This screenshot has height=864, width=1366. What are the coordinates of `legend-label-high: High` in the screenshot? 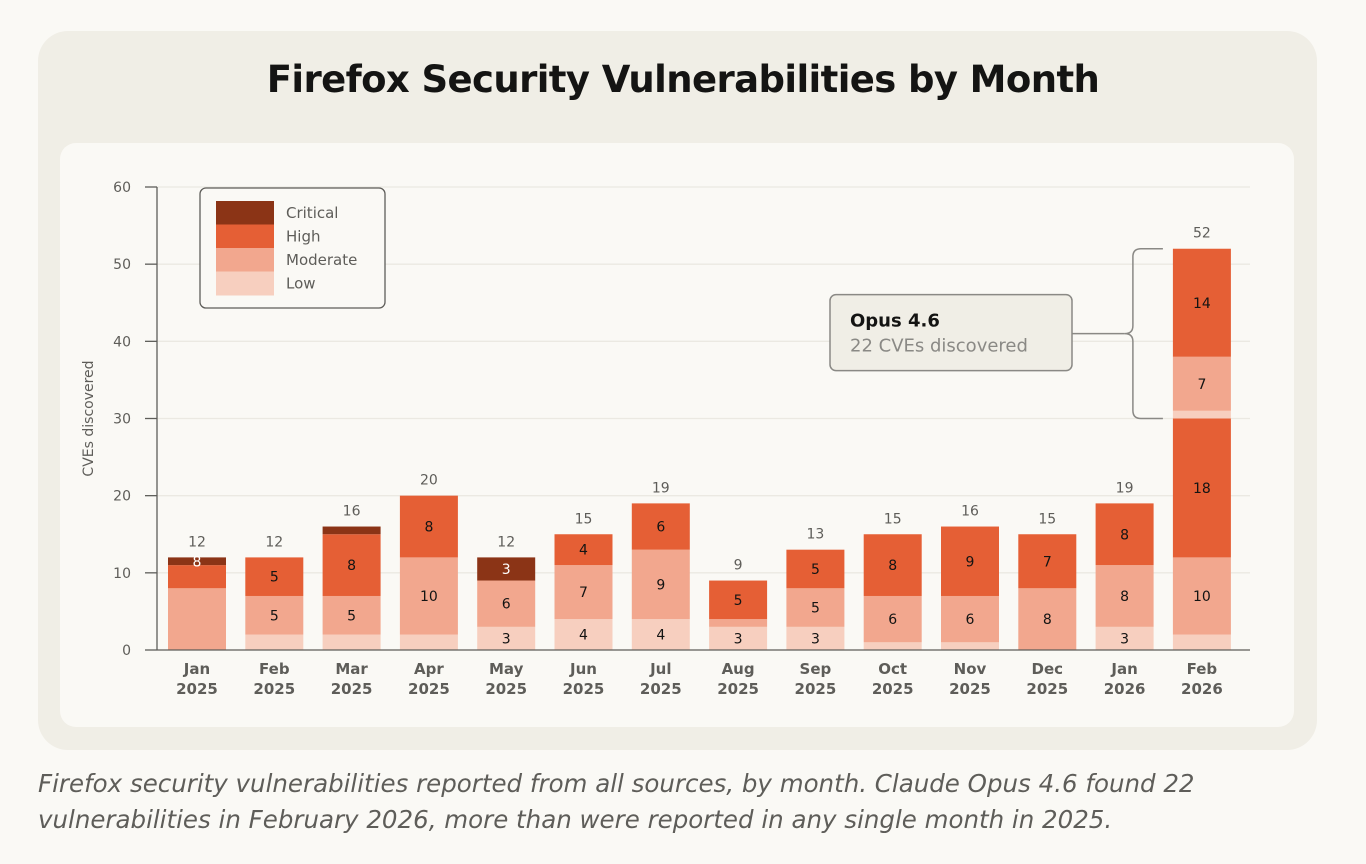 It's located at (303, 237).